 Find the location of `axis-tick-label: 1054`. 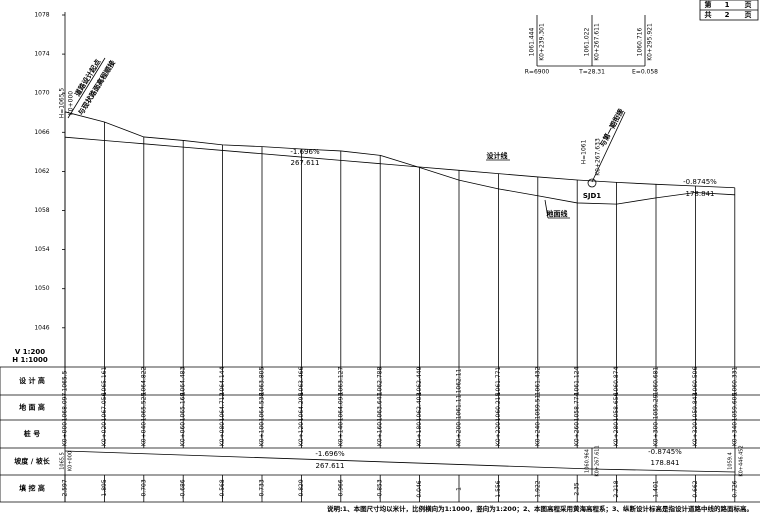

axis-tick-label: 1054 is located at coordinates (41, 249).